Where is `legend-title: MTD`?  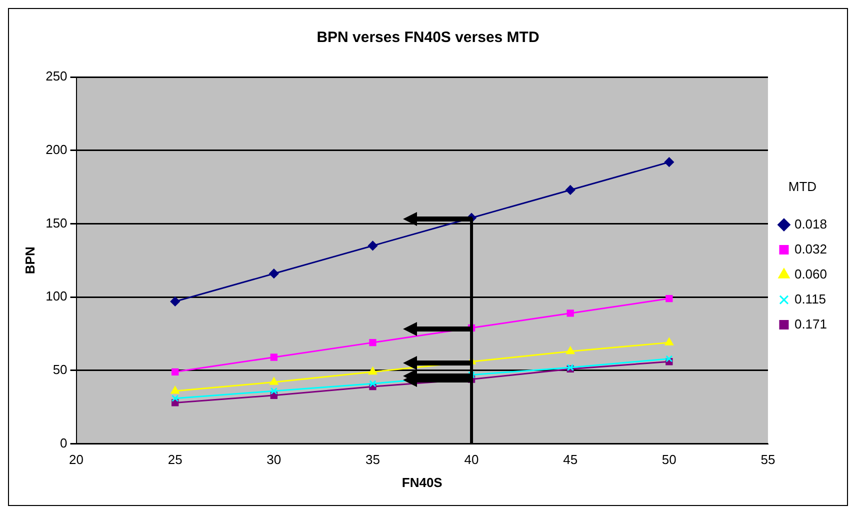 legend-title: MTD is located at coordinates (802, 186).